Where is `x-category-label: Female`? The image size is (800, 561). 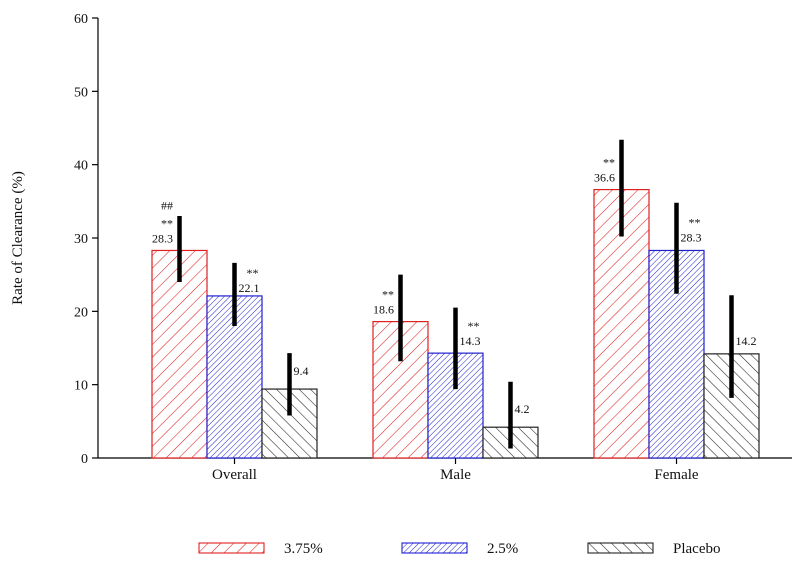
x-category-label: Female is located at coordinates (676, 475).